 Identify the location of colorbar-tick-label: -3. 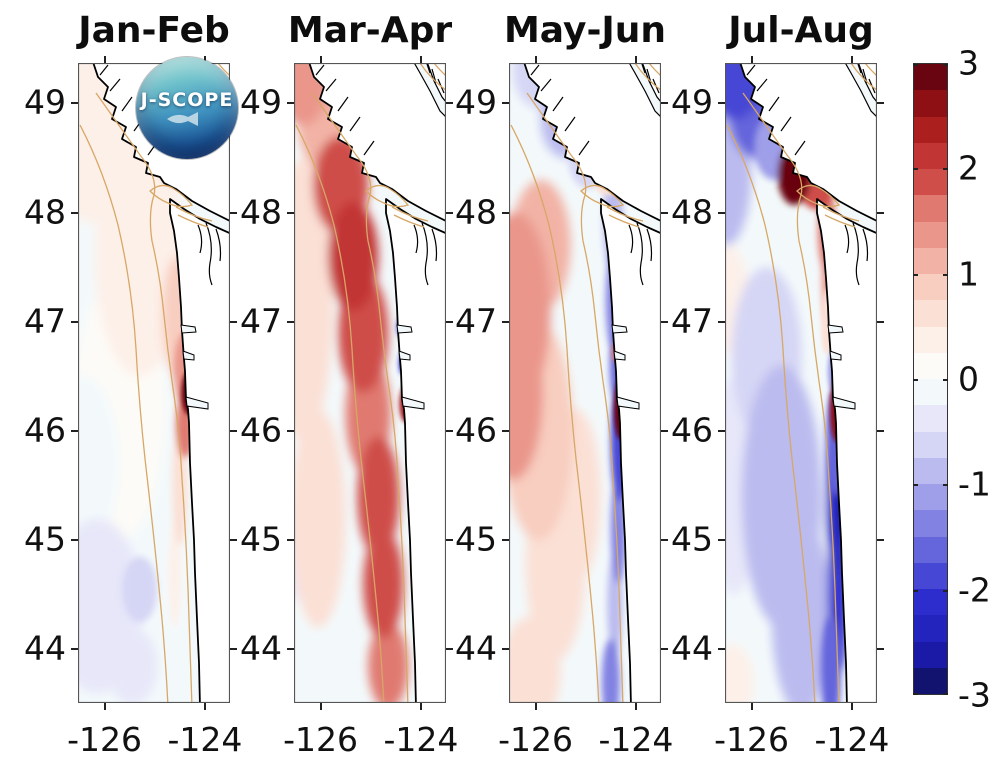
(974, 695).